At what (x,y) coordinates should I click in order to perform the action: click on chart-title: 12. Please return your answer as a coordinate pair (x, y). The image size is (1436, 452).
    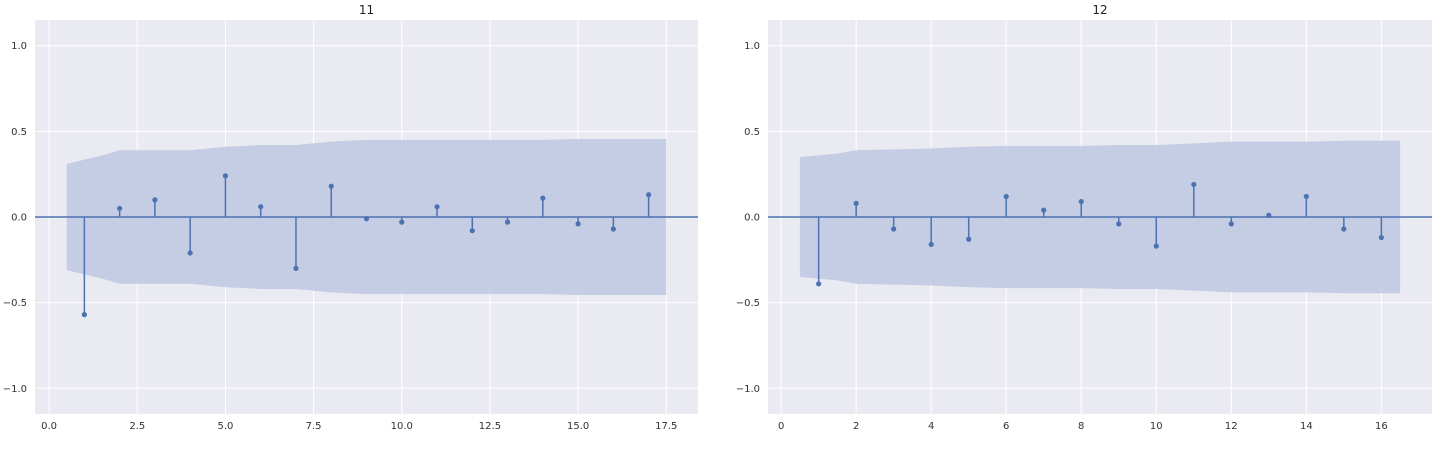
    Looking at the image, I should click on (1099, 10).